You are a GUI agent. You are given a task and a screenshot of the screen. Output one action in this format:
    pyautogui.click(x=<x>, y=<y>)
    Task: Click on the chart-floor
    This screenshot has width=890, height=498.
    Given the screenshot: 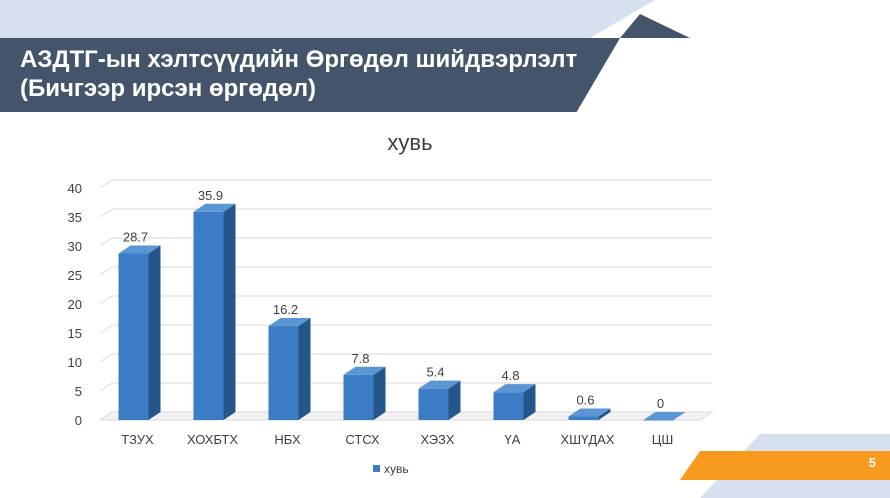 What is the action you would take?
    pyautogui.click(x=406, y=416)
    